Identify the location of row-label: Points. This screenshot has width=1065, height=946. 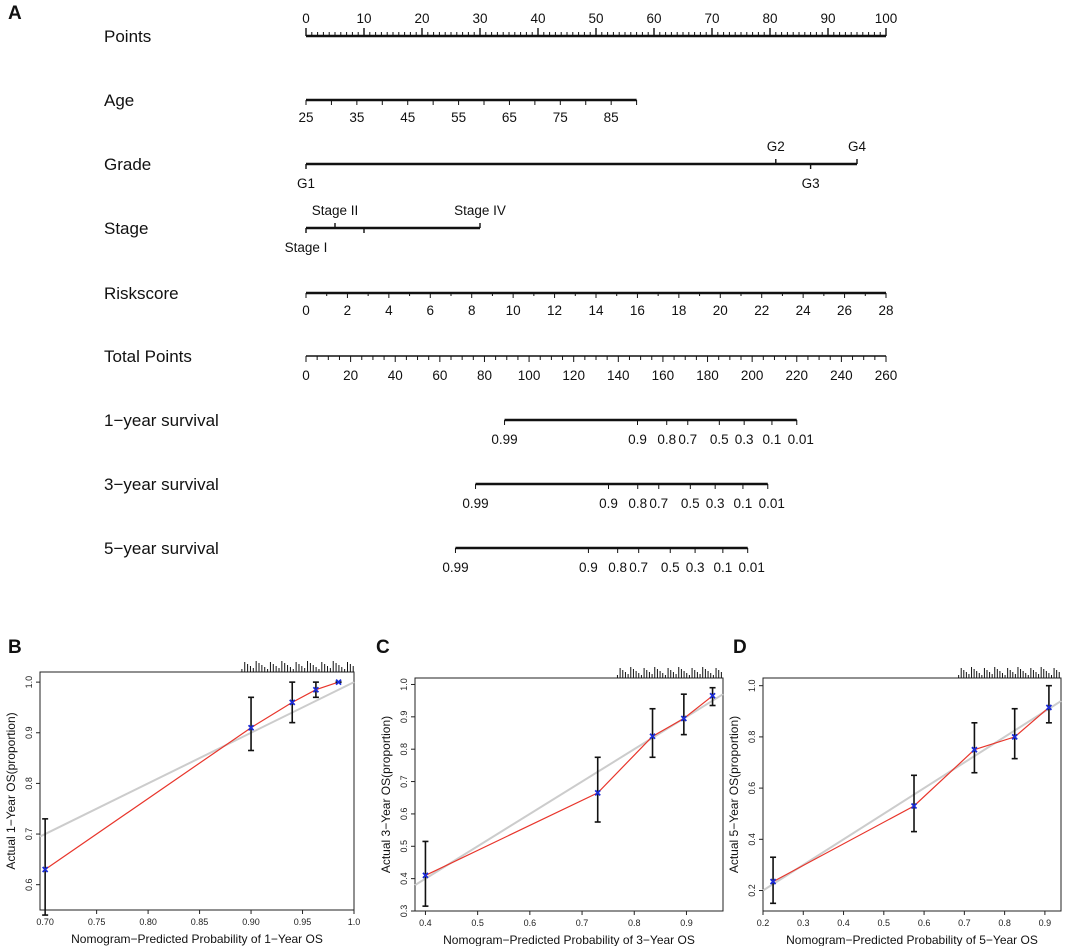
(127, 36).